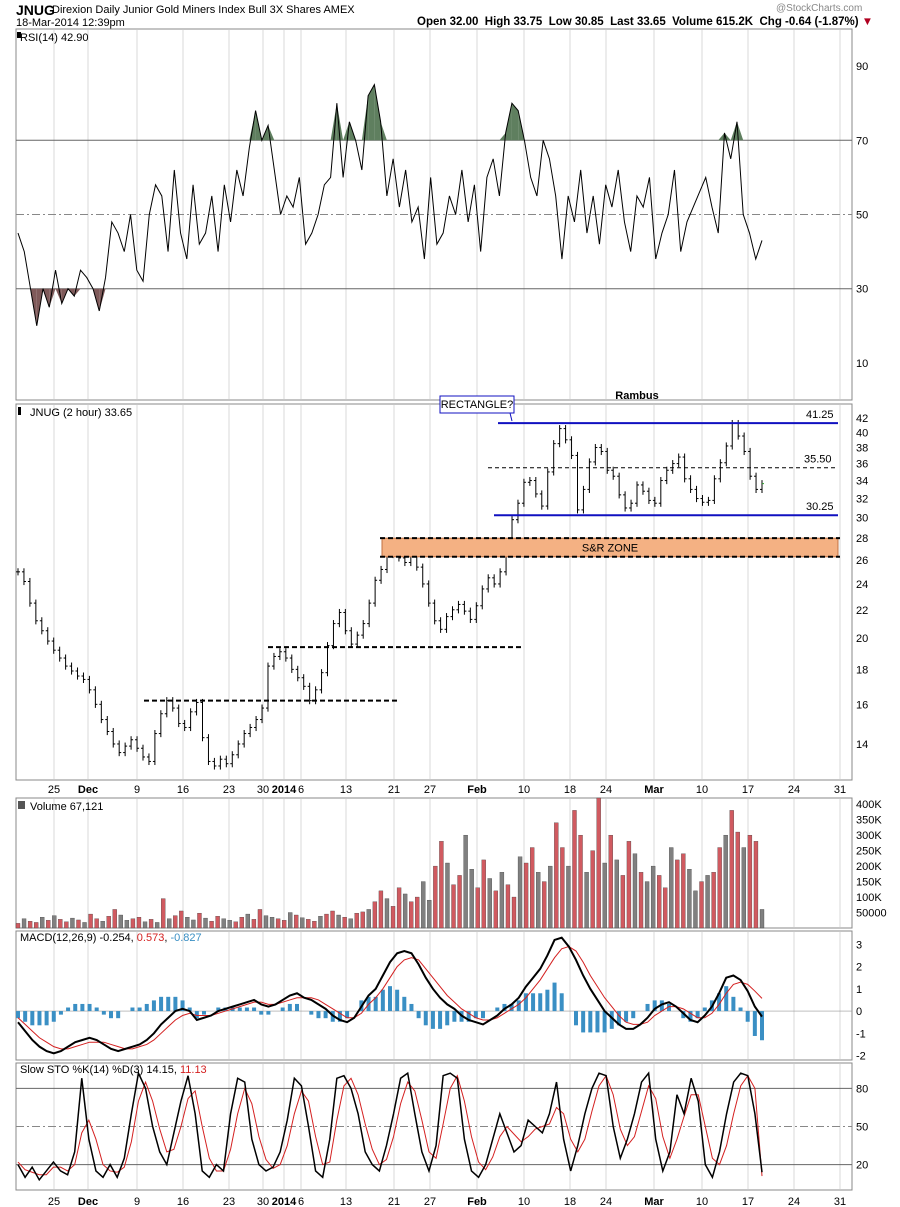 This screenshot has height=1207, width=900. Describe the element at coordinates (81, 413) in the screenshot. I see `price-title: JNUG (2 hour) 33.65` at that location.